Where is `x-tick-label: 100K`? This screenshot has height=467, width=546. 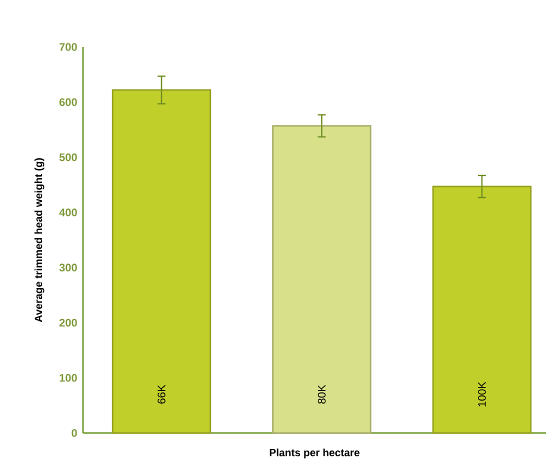 x-tick-label: 100K is located at coordinates (482, 394).